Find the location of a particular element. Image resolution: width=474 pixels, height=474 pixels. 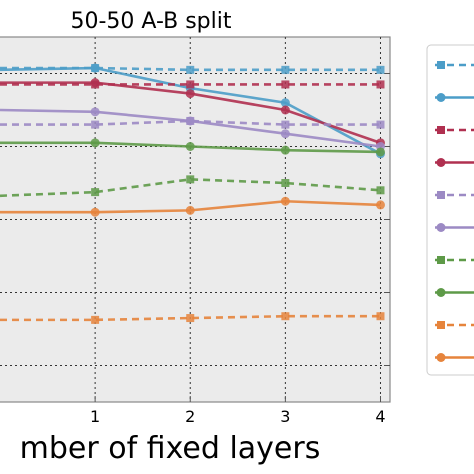

x-axis-label: mber of fixed layers is located at coordinates (170, 448).